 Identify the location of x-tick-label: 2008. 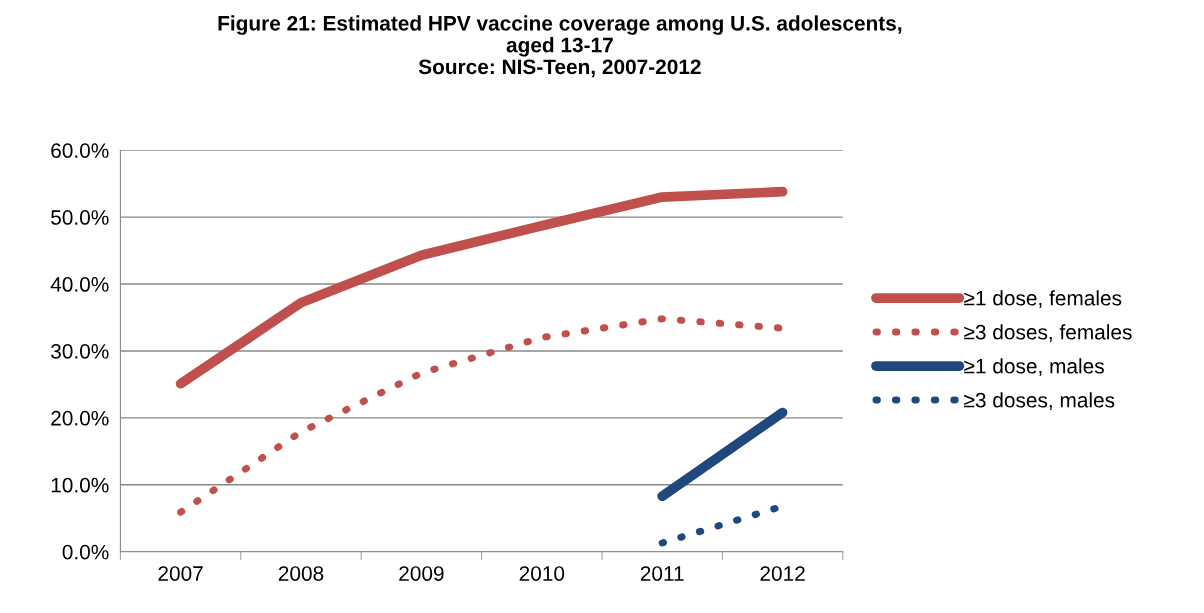
(301, 573).